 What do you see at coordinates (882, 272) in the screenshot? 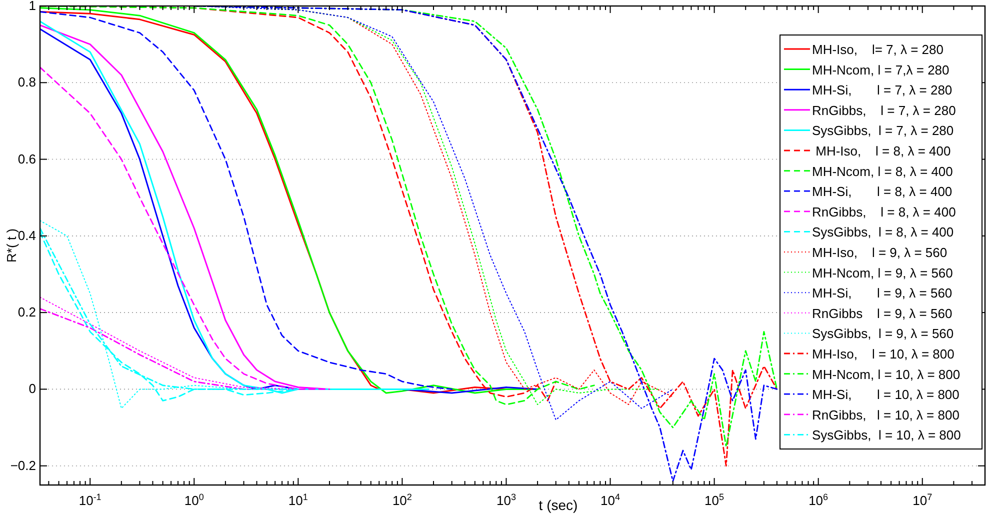
I see `legend-label: MH-Ncom, l = 9, λ = 560` at bounding box center [882, 272].